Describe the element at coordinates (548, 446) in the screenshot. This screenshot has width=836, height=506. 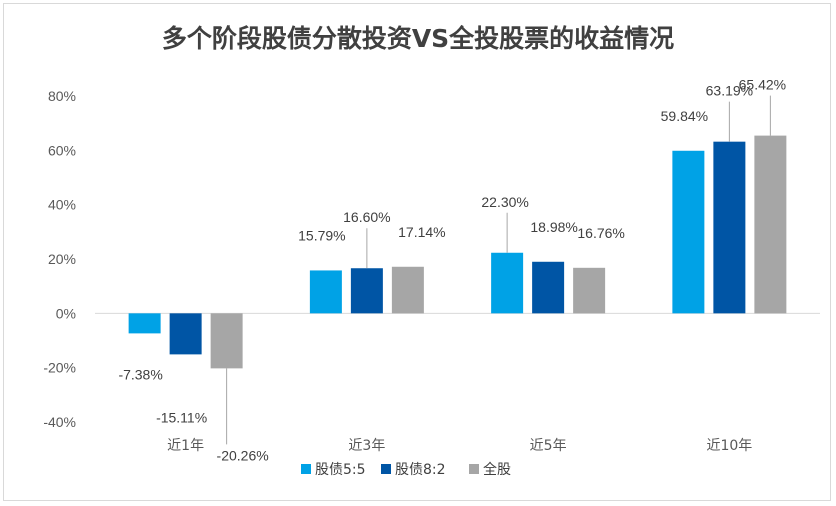
I see `x-category-label: 近5年` at that location.